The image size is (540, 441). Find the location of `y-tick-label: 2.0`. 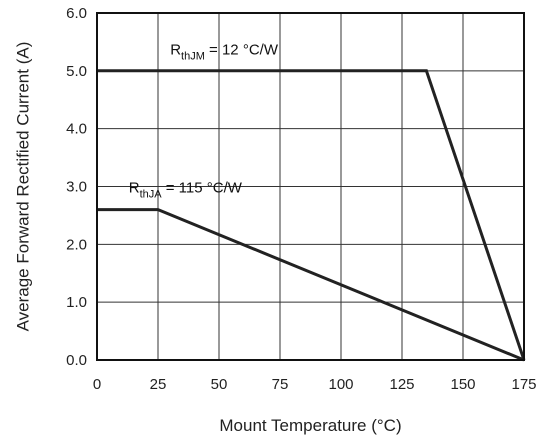

y-tick-label: 2.0 is located at coordinates (76, 244).